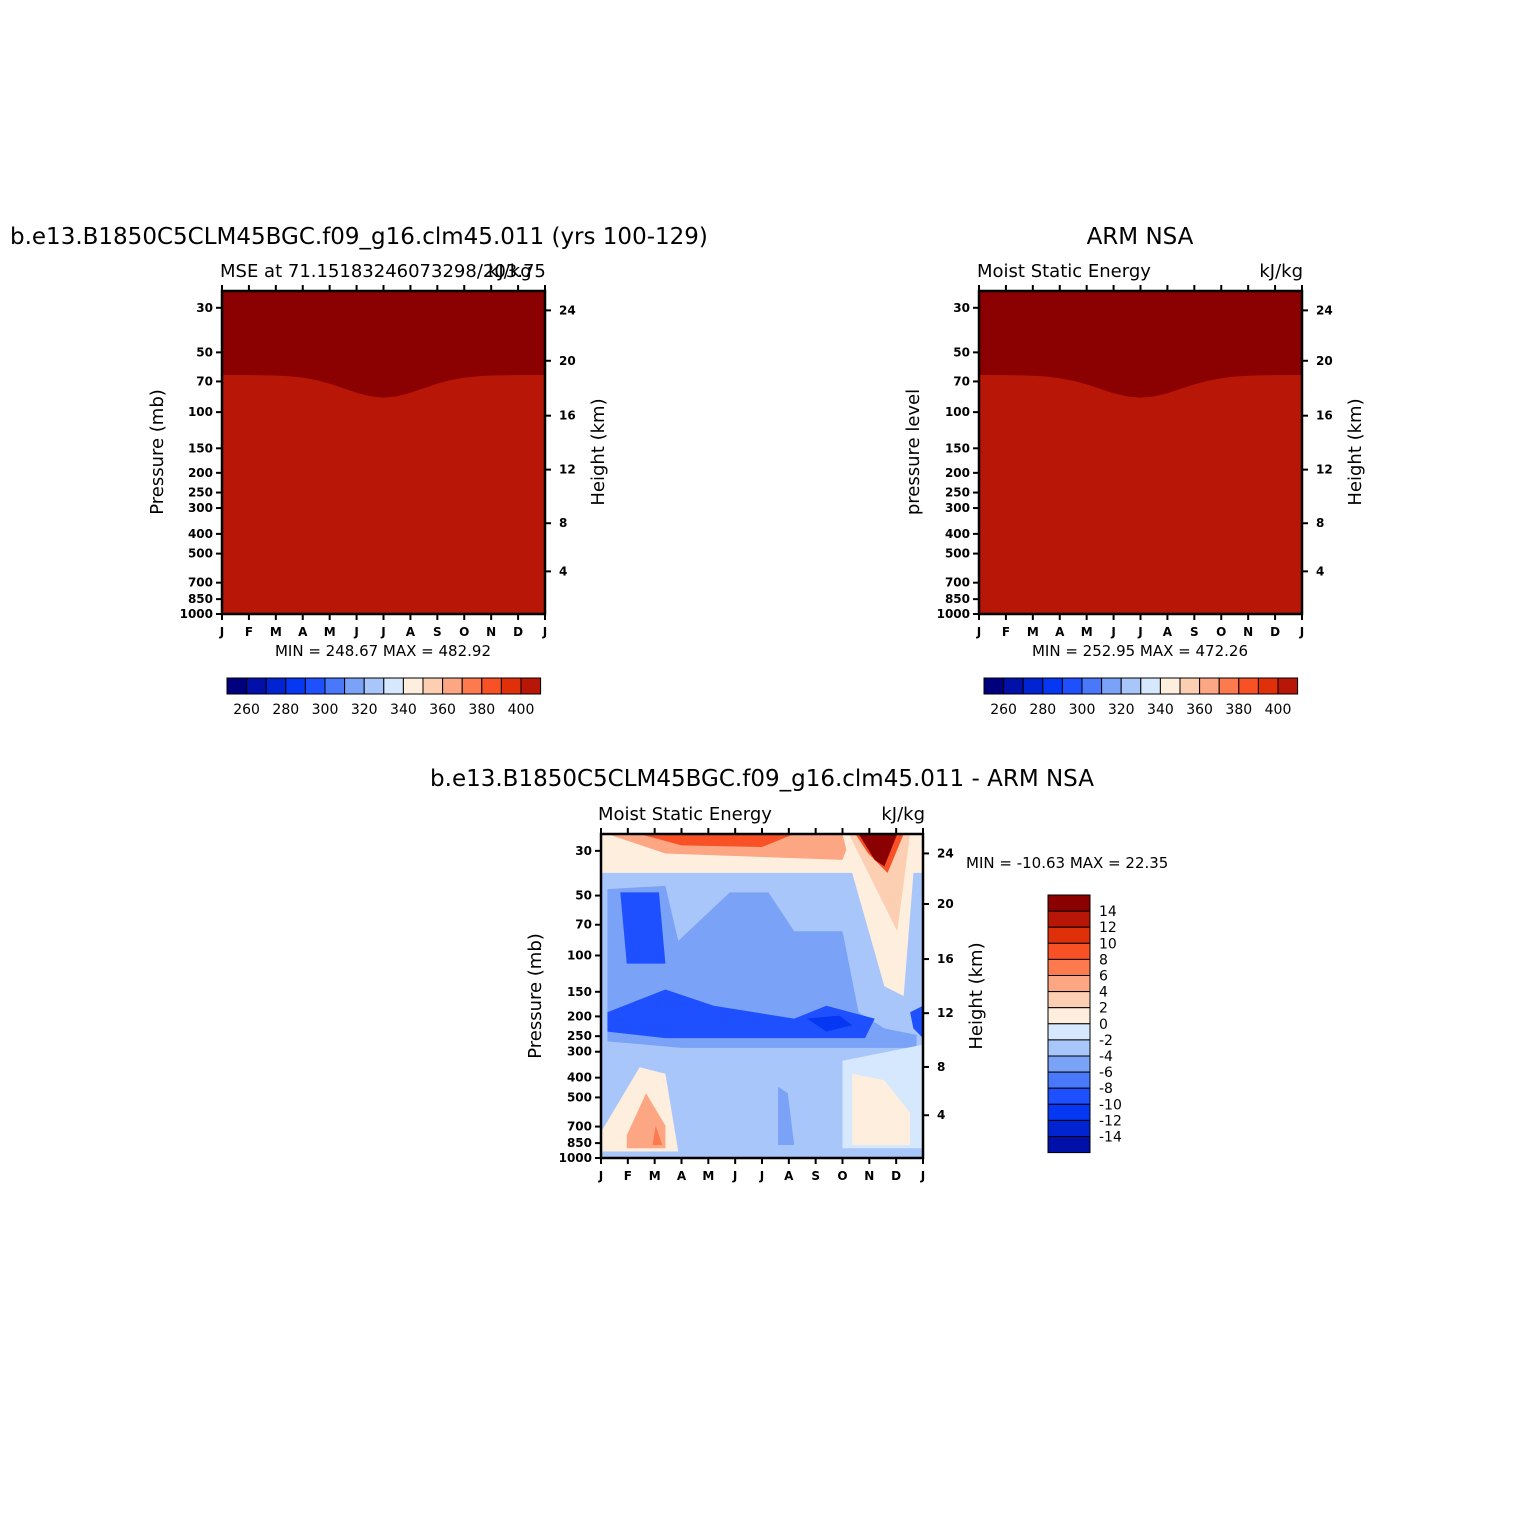 This screenshot has height=1524, width=1524. What do you see at coordinates (1103, 977) in the screenshot?
I see `diff-colorbar-label: 6` at bounding box center [1103, 977].